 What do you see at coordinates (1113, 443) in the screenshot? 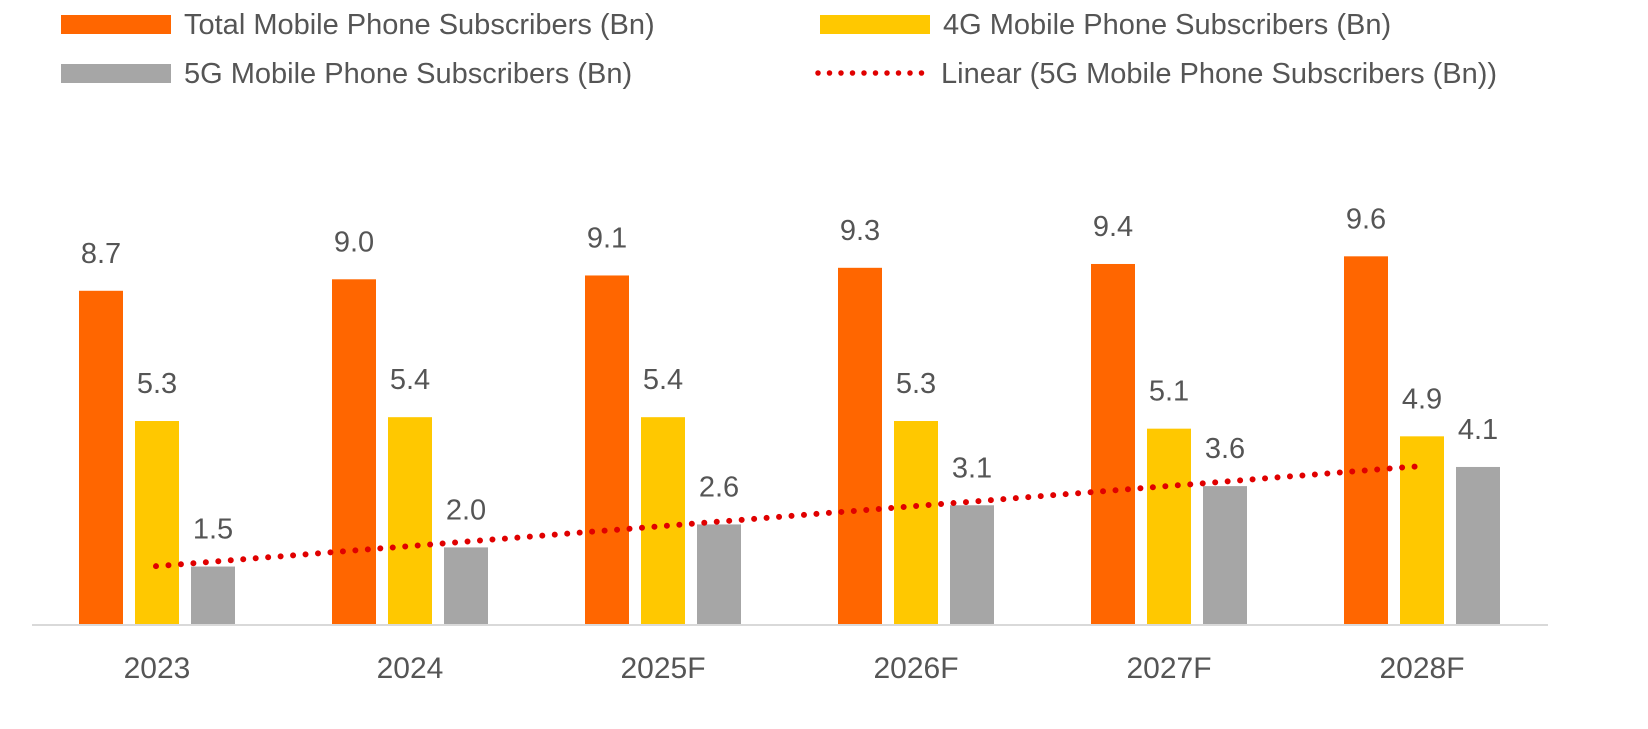
I see `bar-total-2027f` at bounding box center [1113, 443].